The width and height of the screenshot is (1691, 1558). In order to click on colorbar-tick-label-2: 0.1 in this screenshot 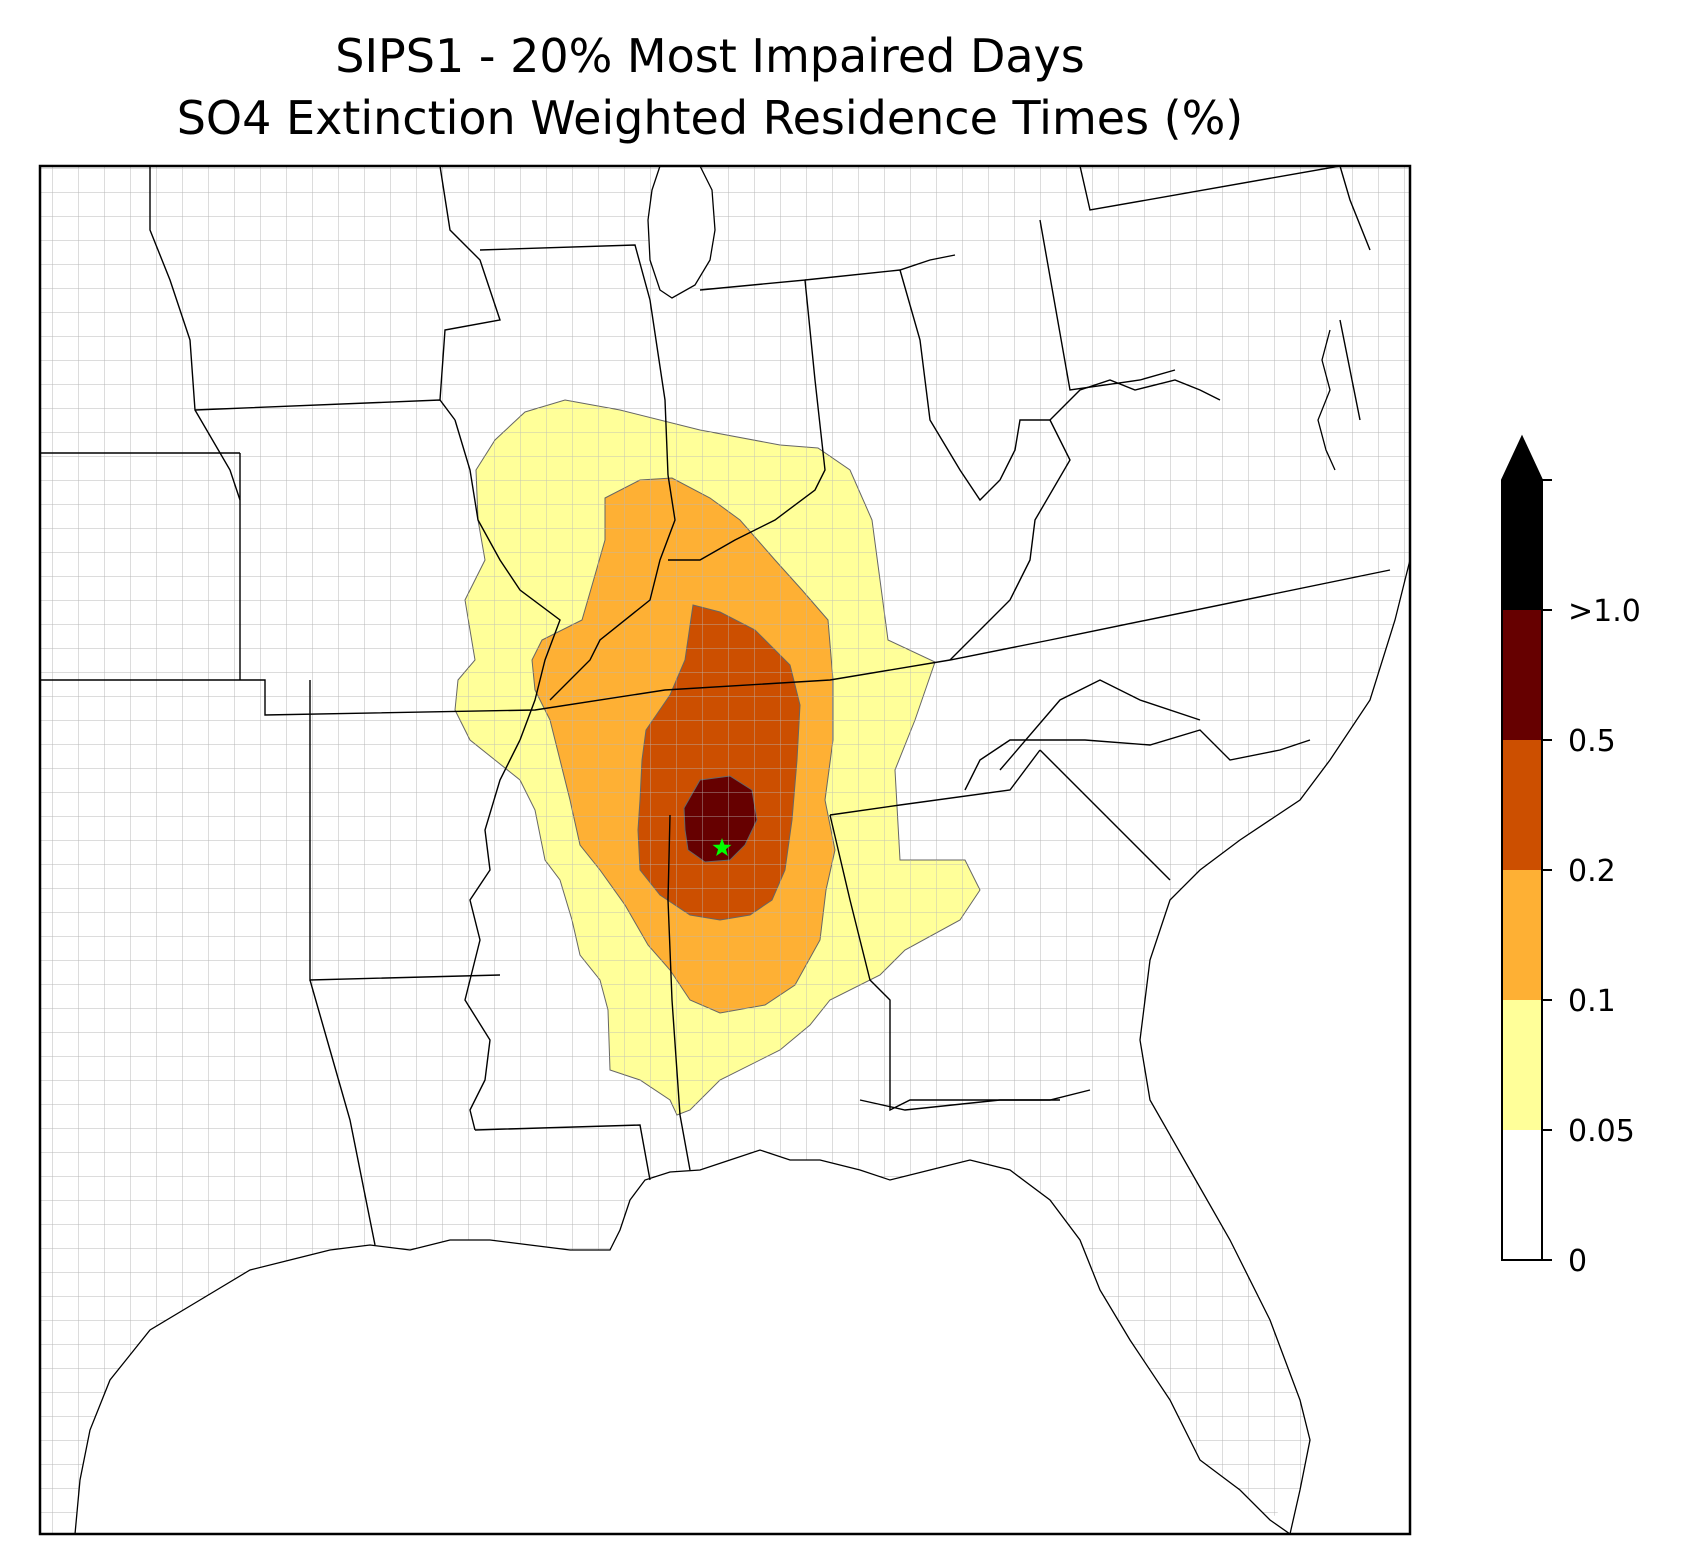, I will do `click(1592, 1001)`.